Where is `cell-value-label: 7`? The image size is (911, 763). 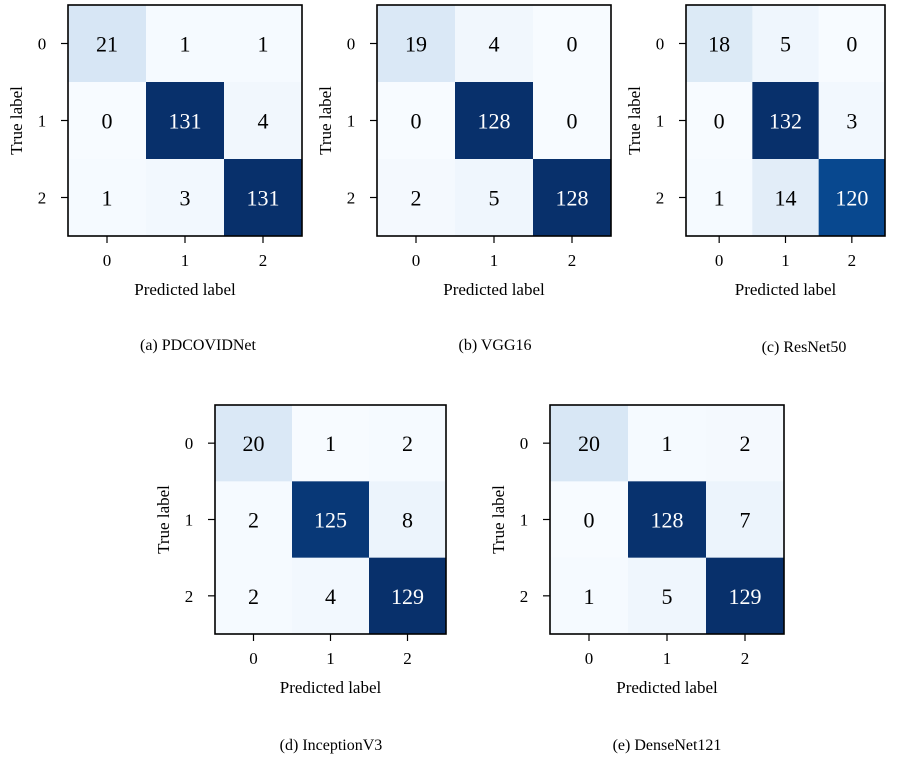 cell-value-label: 7 is located at coordinates (745, 520).